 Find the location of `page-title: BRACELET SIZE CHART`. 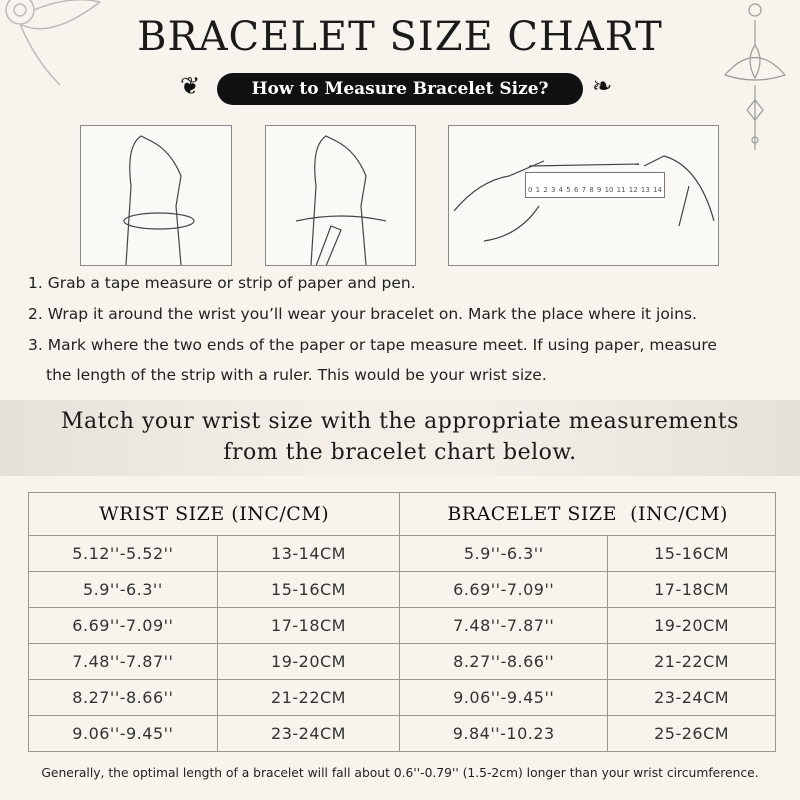

page-title: BRACELET SIZE CHART is located at coordinates (400, 37).